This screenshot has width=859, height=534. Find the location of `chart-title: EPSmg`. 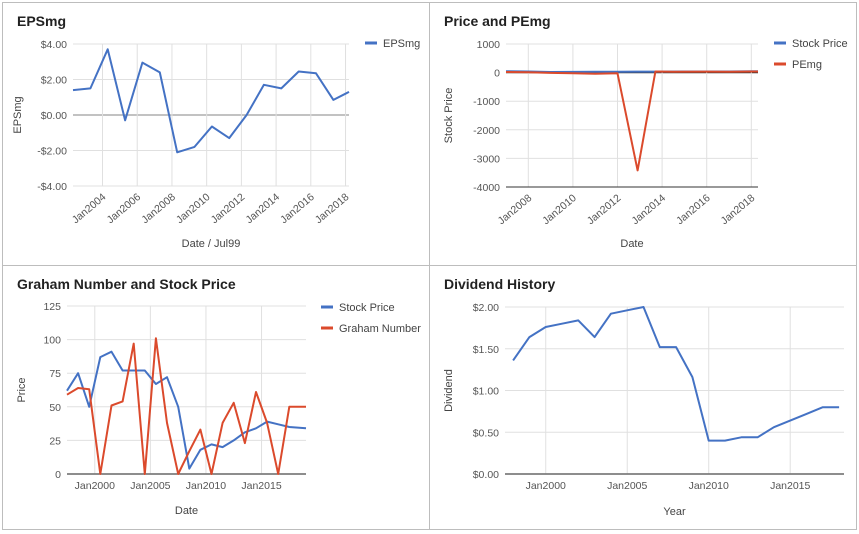

chart-title: EPSmg is located at coordinates (42, 21).